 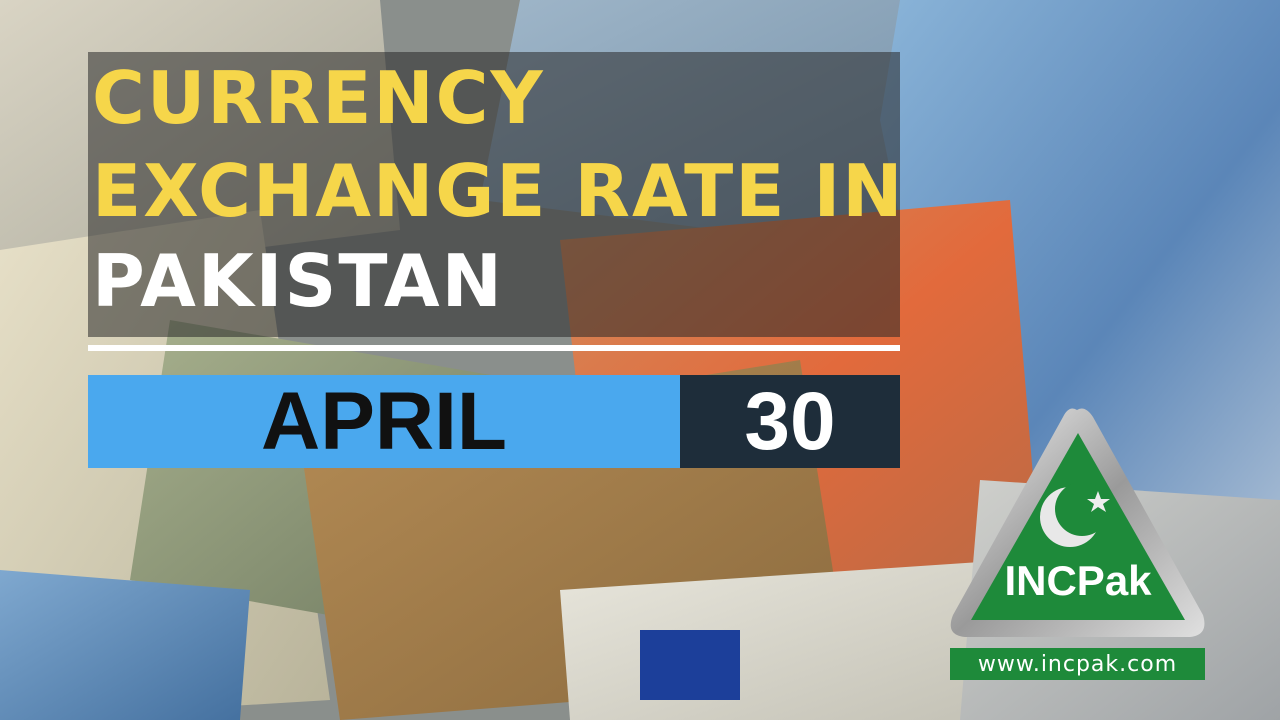 I want to click on month-label: APRIL, so click(x=384, y=421).